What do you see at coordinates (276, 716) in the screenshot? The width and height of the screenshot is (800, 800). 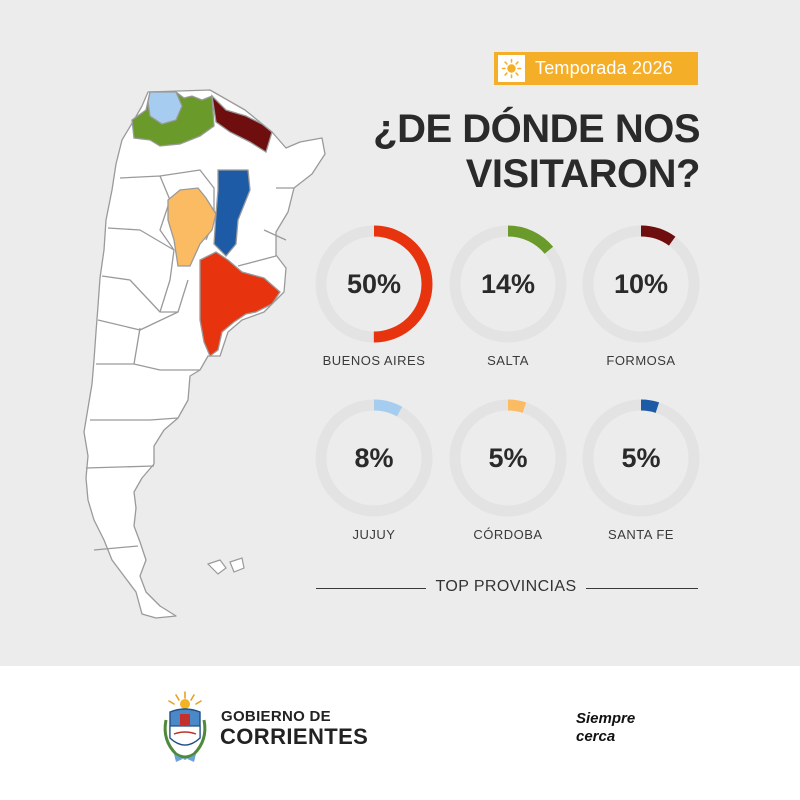 I see `government-name-line-1: GOBIERNO DE` at bounding box center [276, 716].